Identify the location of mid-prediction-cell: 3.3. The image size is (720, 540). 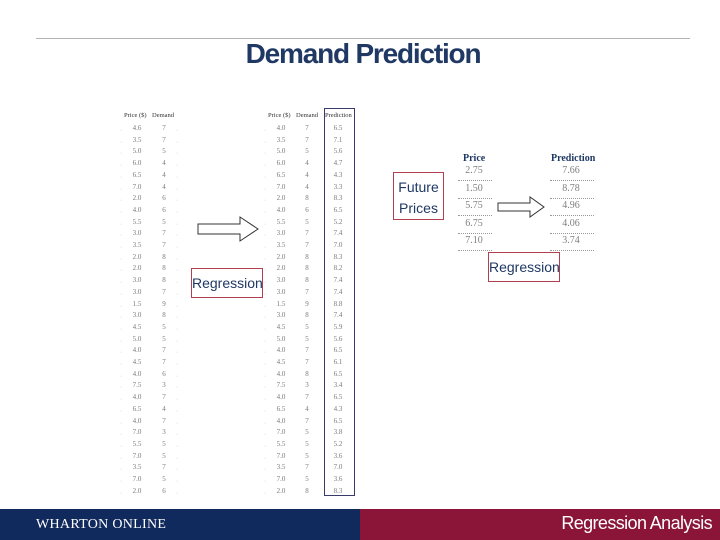
(338, 186).